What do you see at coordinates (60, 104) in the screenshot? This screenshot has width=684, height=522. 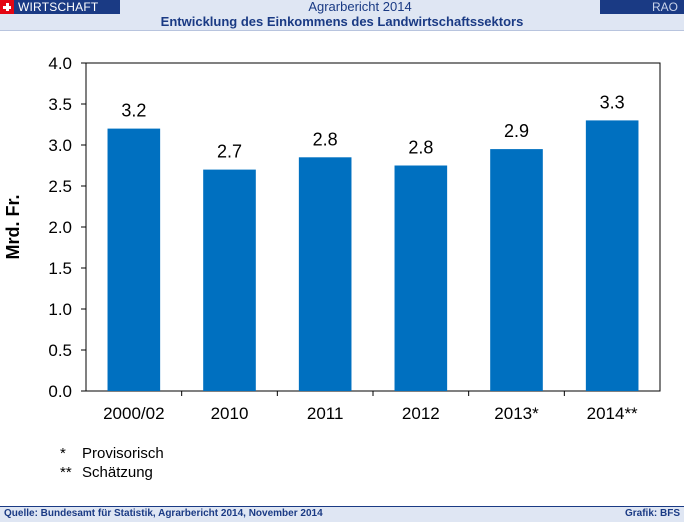 I see `y-tick-label: 3.5` at bounding box center [60, 104].